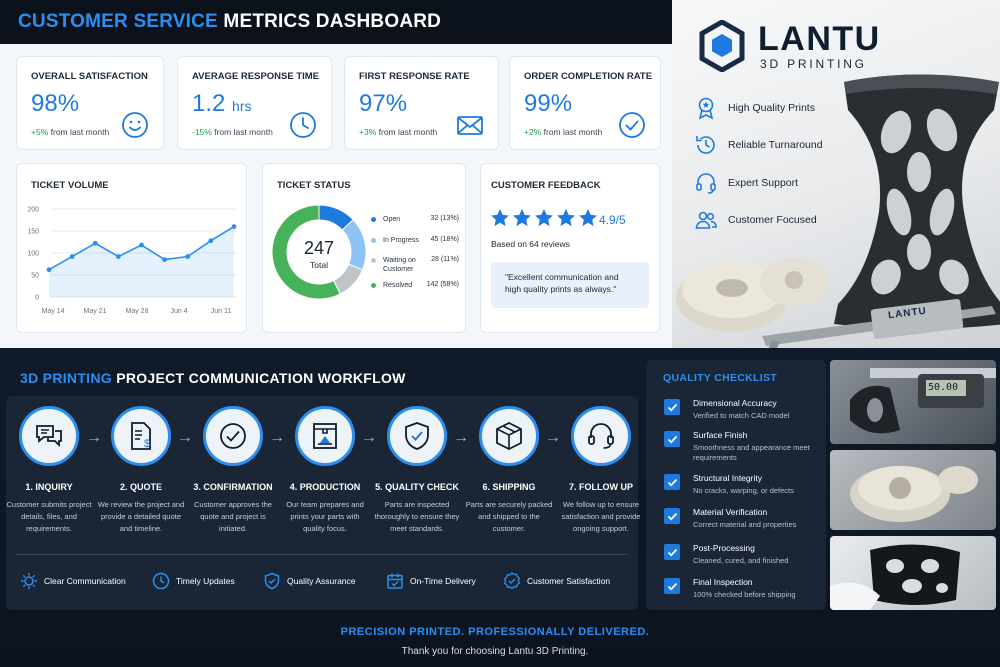 The image size is (1000, 667). Describe the element at coordinates (383, 103) in the screenshot. I see `kpi-value: 97%` at that location.